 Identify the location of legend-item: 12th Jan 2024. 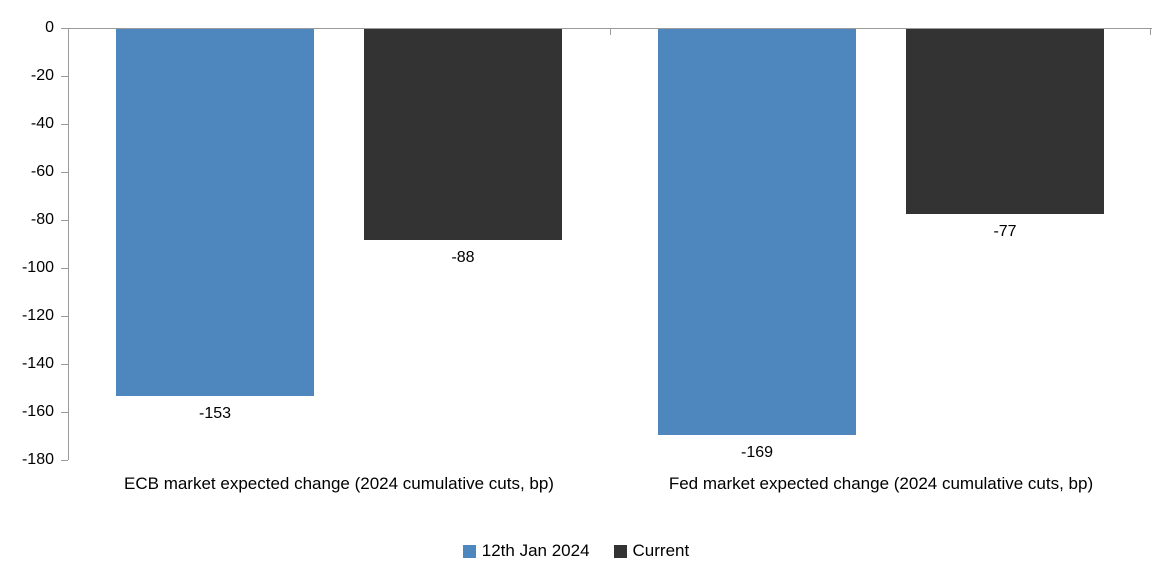
(526, 551).